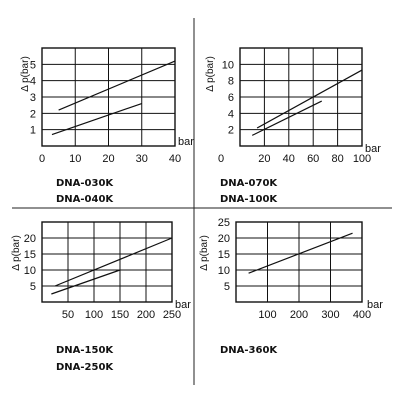 The image size is (400, 400). I want to click on model-label: DNA-250K, so click(85, 367).